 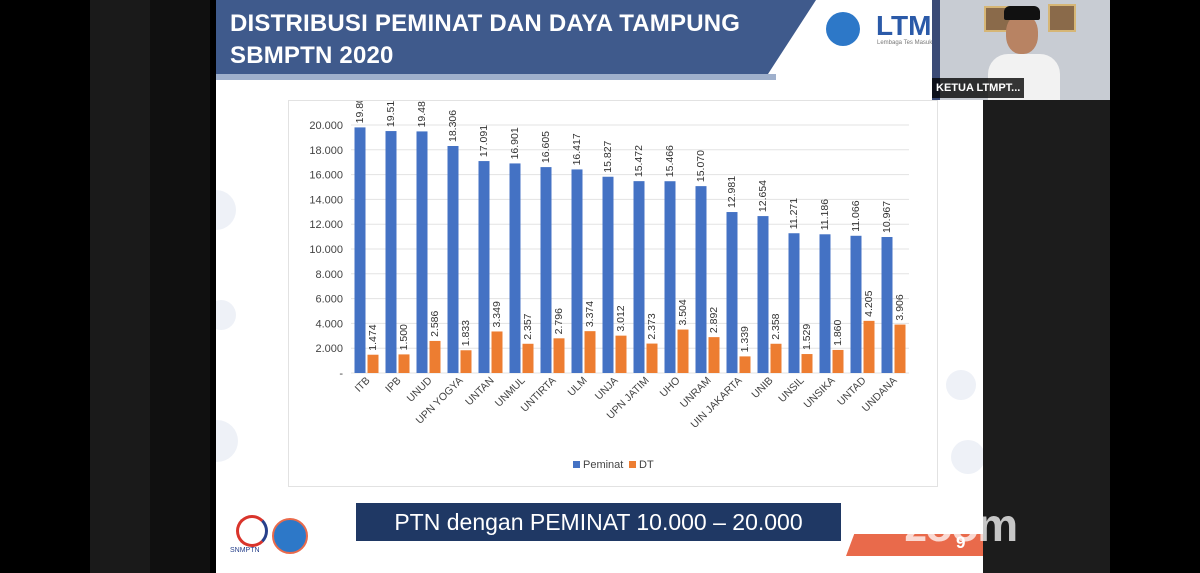 What do you see at coordinates (1022, 34) in the screenshot?
I see `speaker-head` at bounding box center [1022, 34].